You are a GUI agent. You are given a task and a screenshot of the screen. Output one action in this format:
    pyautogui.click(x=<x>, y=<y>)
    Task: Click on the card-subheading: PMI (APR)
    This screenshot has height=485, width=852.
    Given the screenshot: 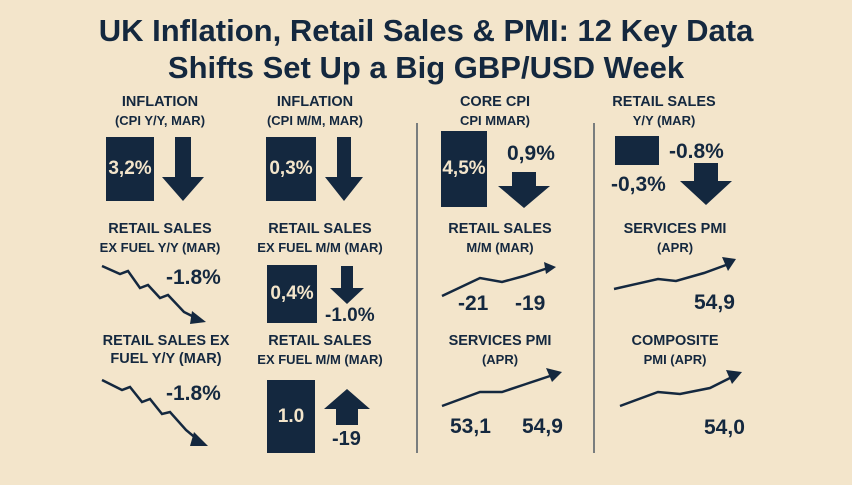 What is the action you would take?
    pyautogui.click(x=675, y=359)
    